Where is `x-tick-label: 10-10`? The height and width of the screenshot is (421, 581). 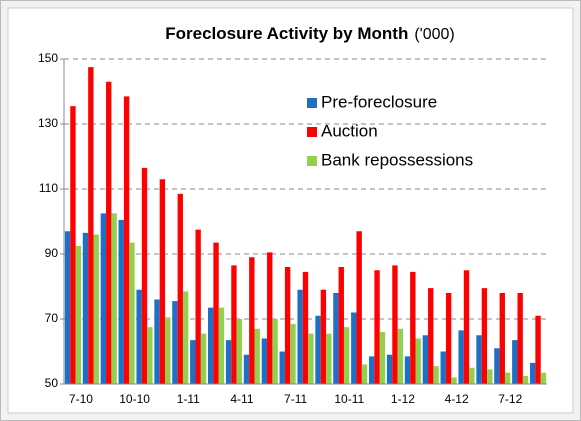 x-tick-label: 10-10 is located at coordinates (134, 399).